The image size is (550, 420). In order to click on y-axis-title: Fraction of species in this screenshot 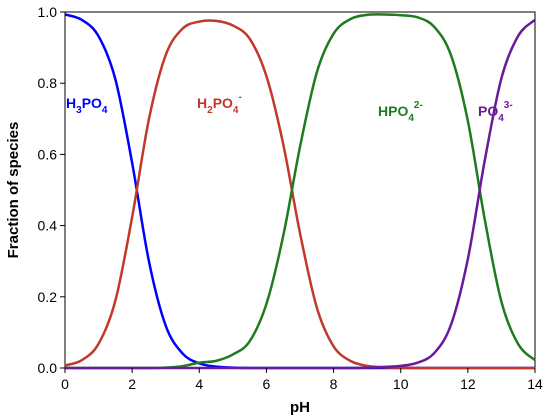, I will do `click(13, 190)`.